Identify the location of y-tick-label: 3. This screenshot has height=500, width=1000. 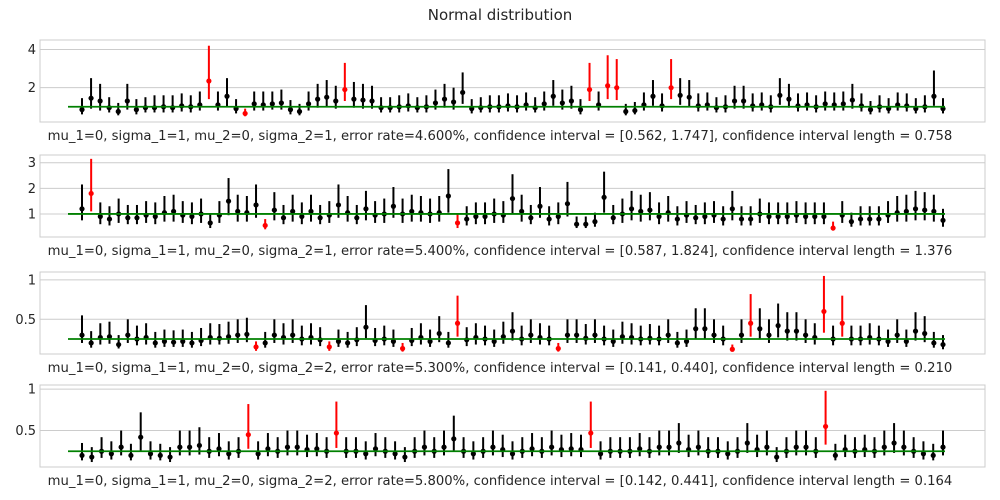
(32, 163).